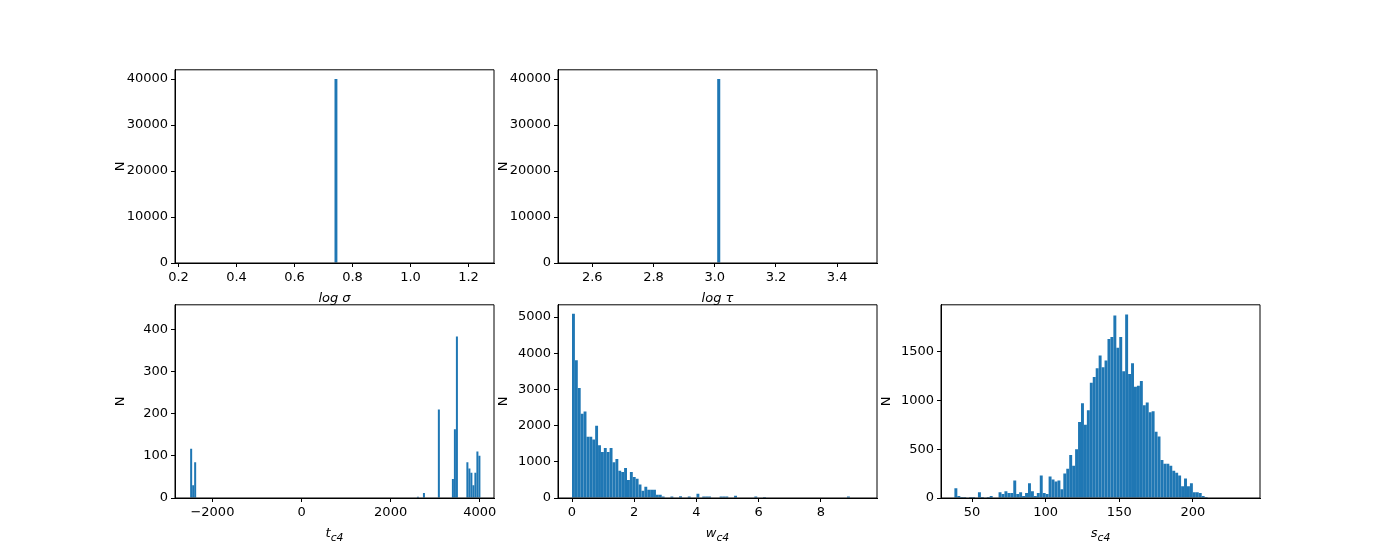 The width and height of the screenshot is (1400, 560). I want to click on x-axis-title: log σ, so click(334, 298).